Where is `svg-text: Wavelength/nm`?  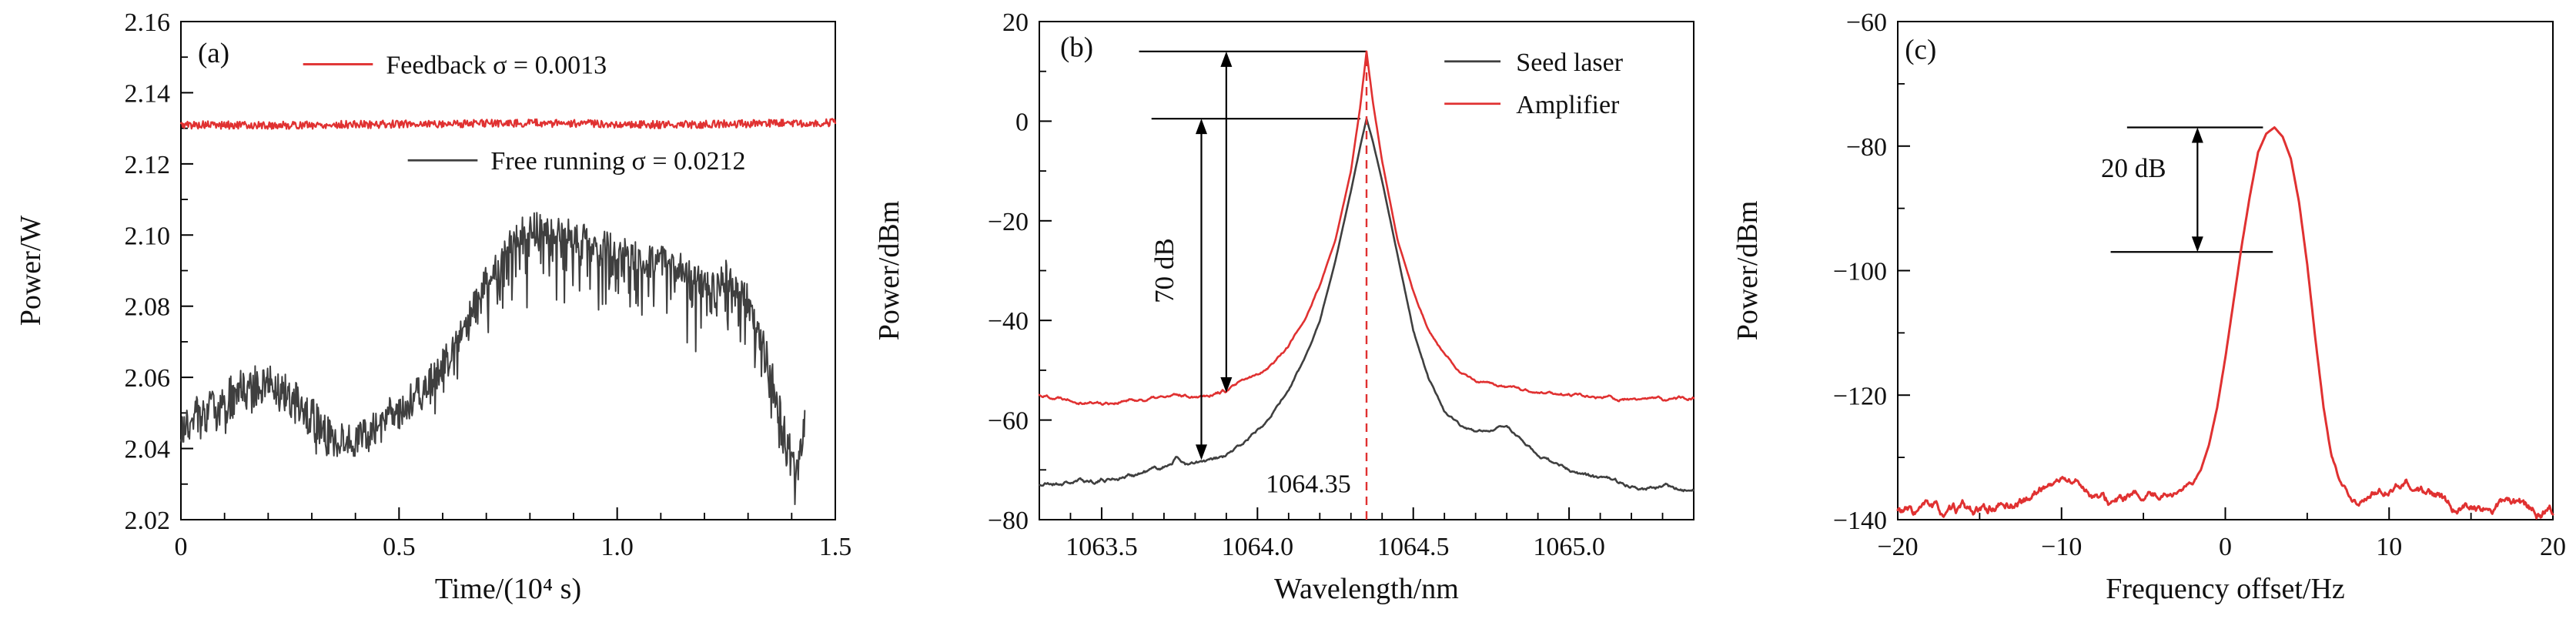
svg-text: Wavelength/nm is located at coordinates (1367, 589).